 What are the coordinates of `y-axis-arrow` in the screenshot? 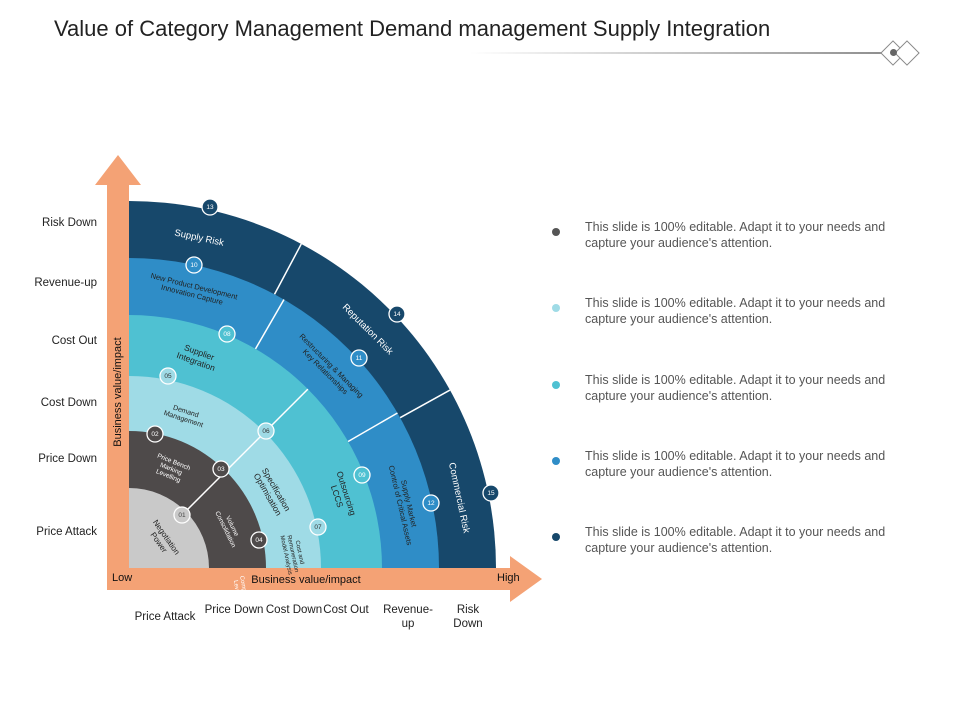 It's located at (118, 372).